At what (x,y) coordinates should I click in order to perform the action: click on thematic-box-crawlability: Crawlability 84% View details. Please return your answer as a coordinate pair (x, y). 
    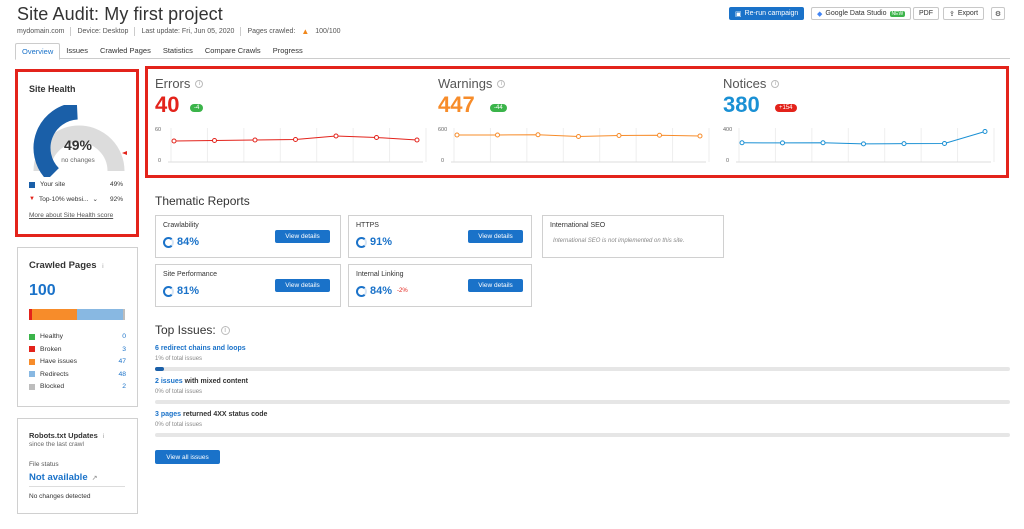
    Looking at the image, I should click on (248, 236).